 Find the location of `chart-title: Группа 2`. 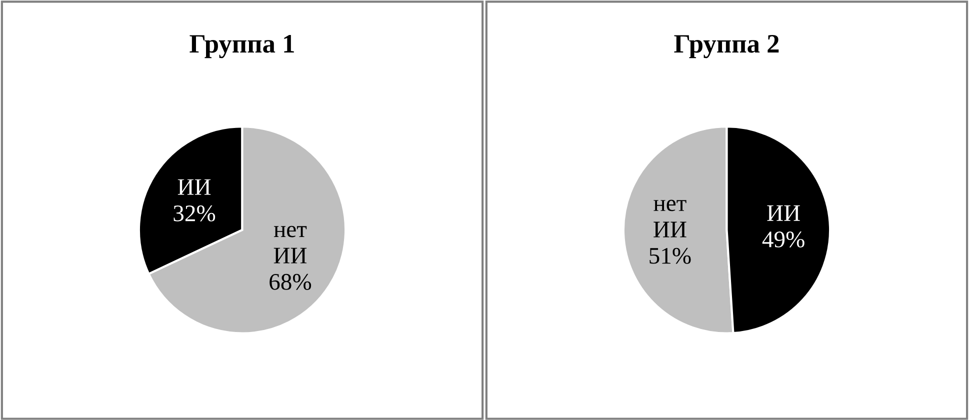

chart-title: Группа 2 is located at coordinates (726, 46).